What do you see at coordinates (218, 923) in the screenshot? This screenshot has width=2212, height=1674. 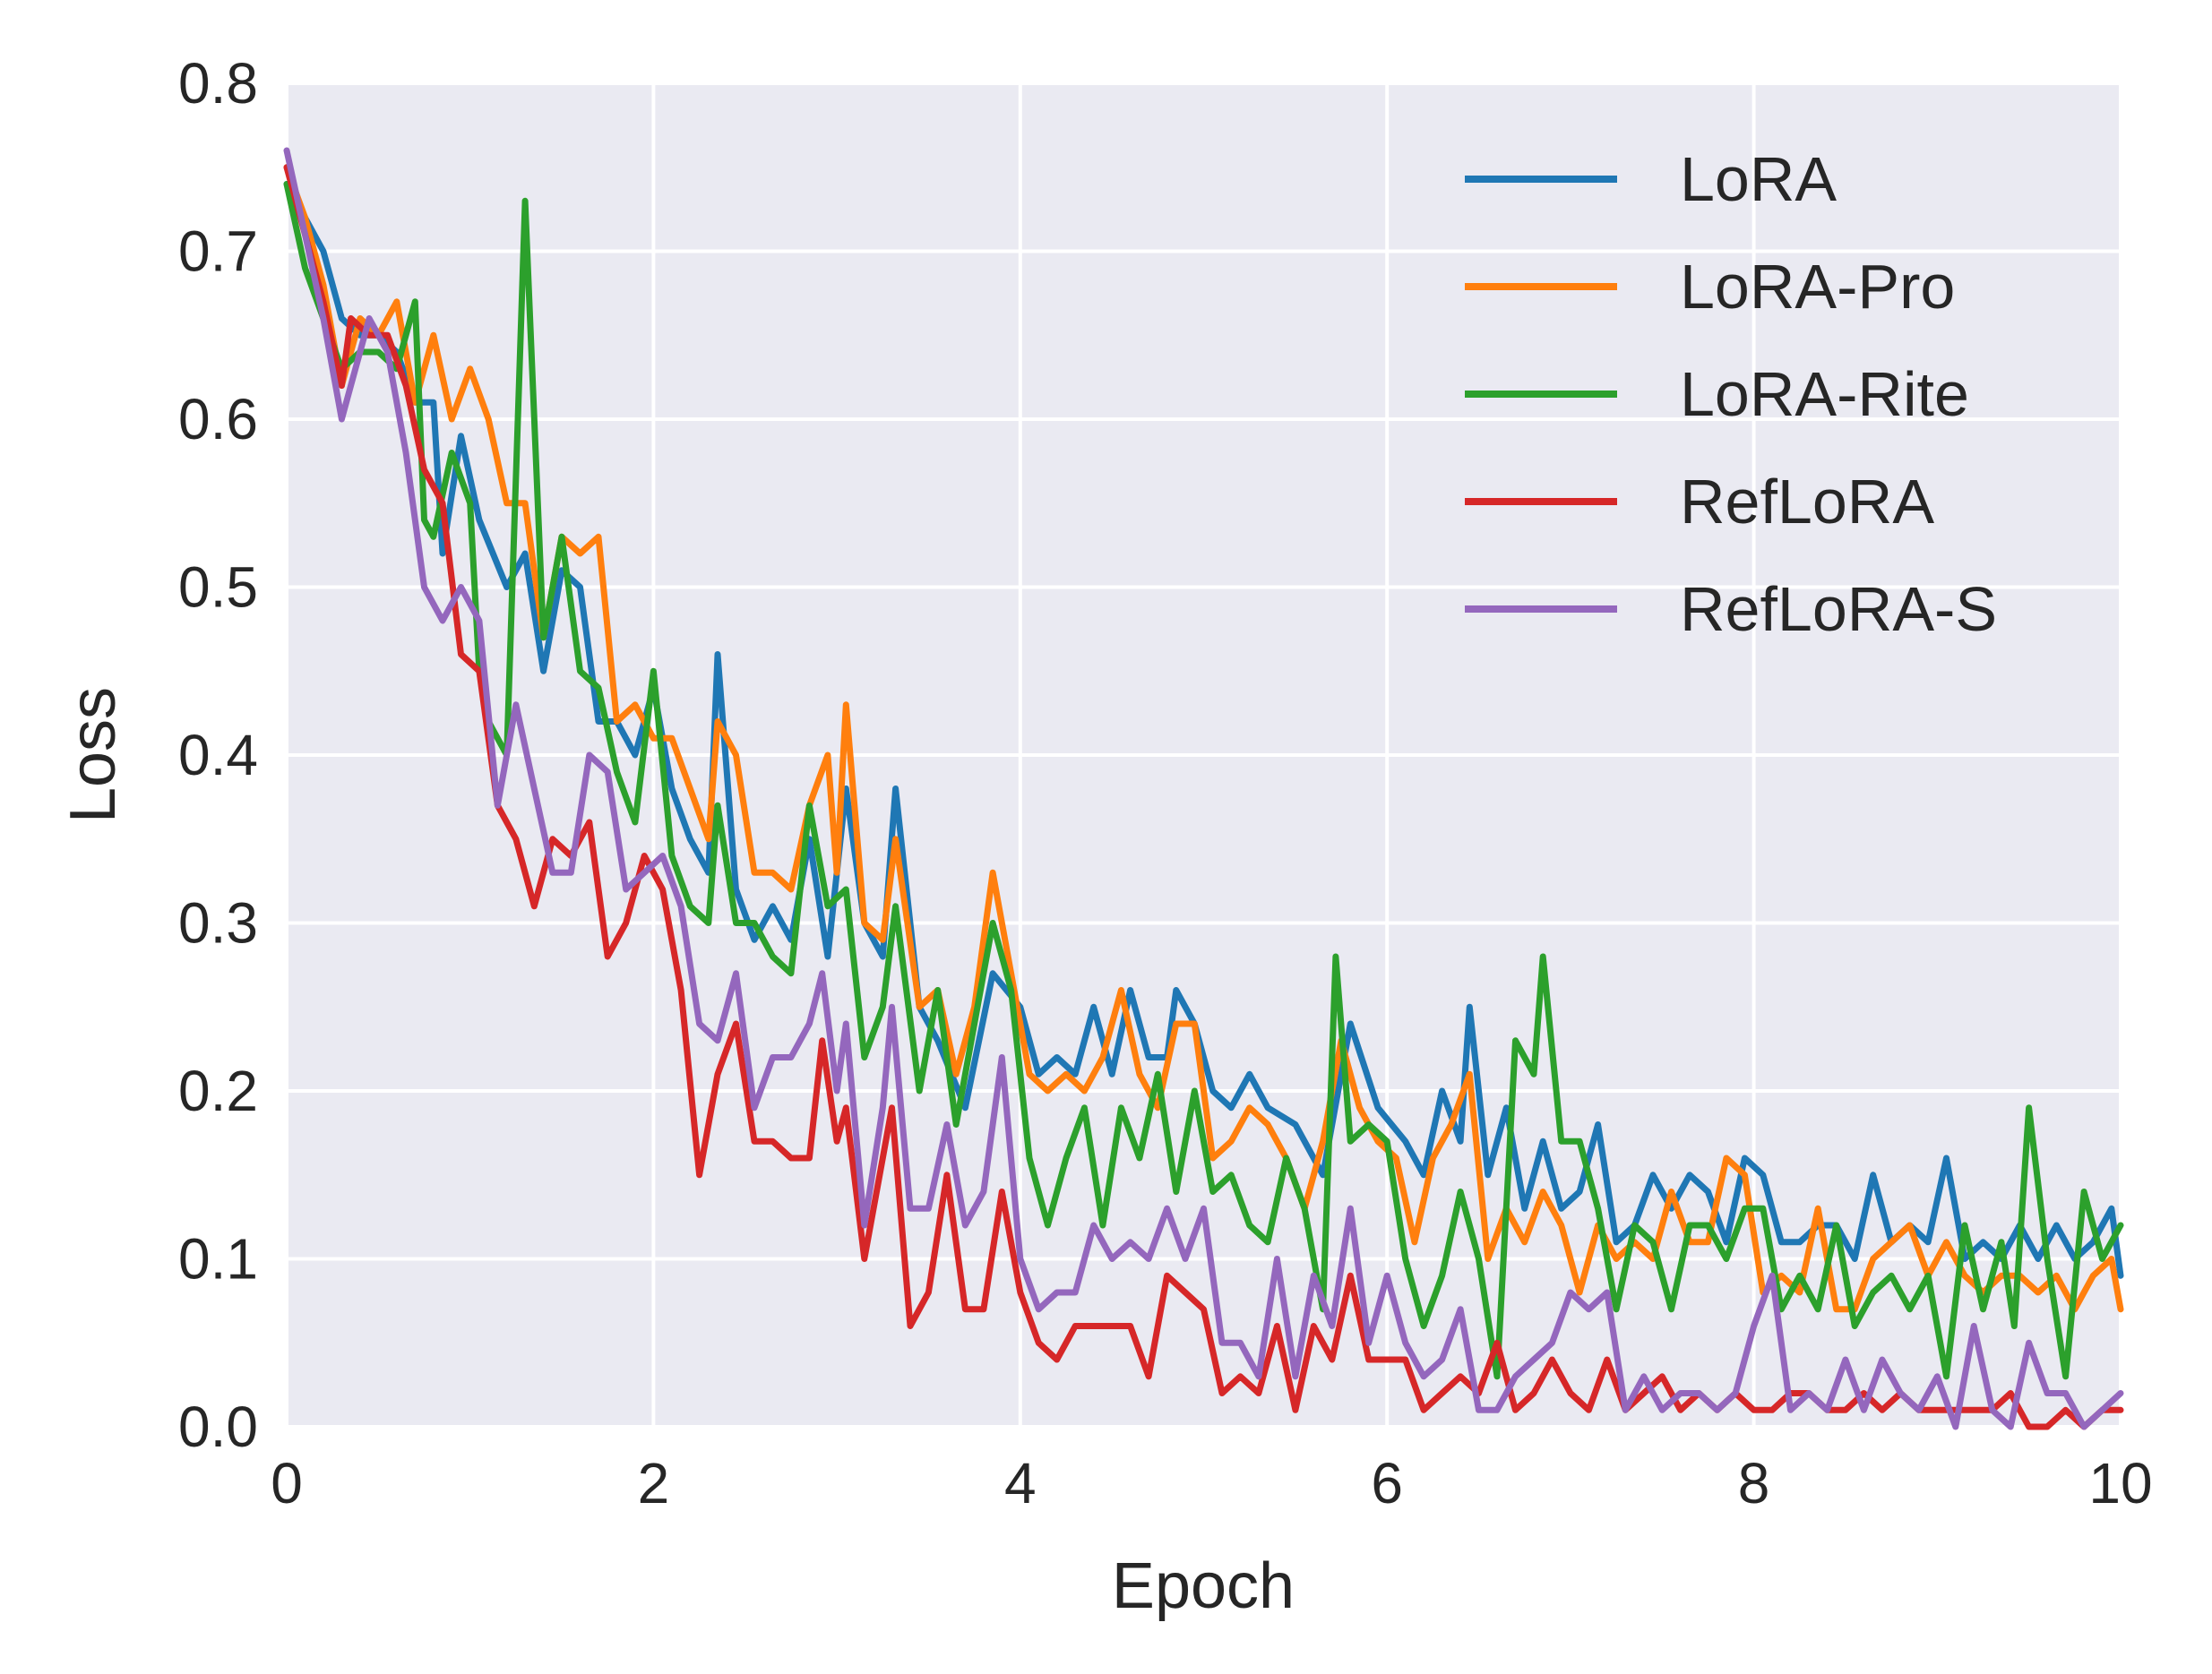 I see `y-tick-label: 0.3` at bounding box center [218, 923].